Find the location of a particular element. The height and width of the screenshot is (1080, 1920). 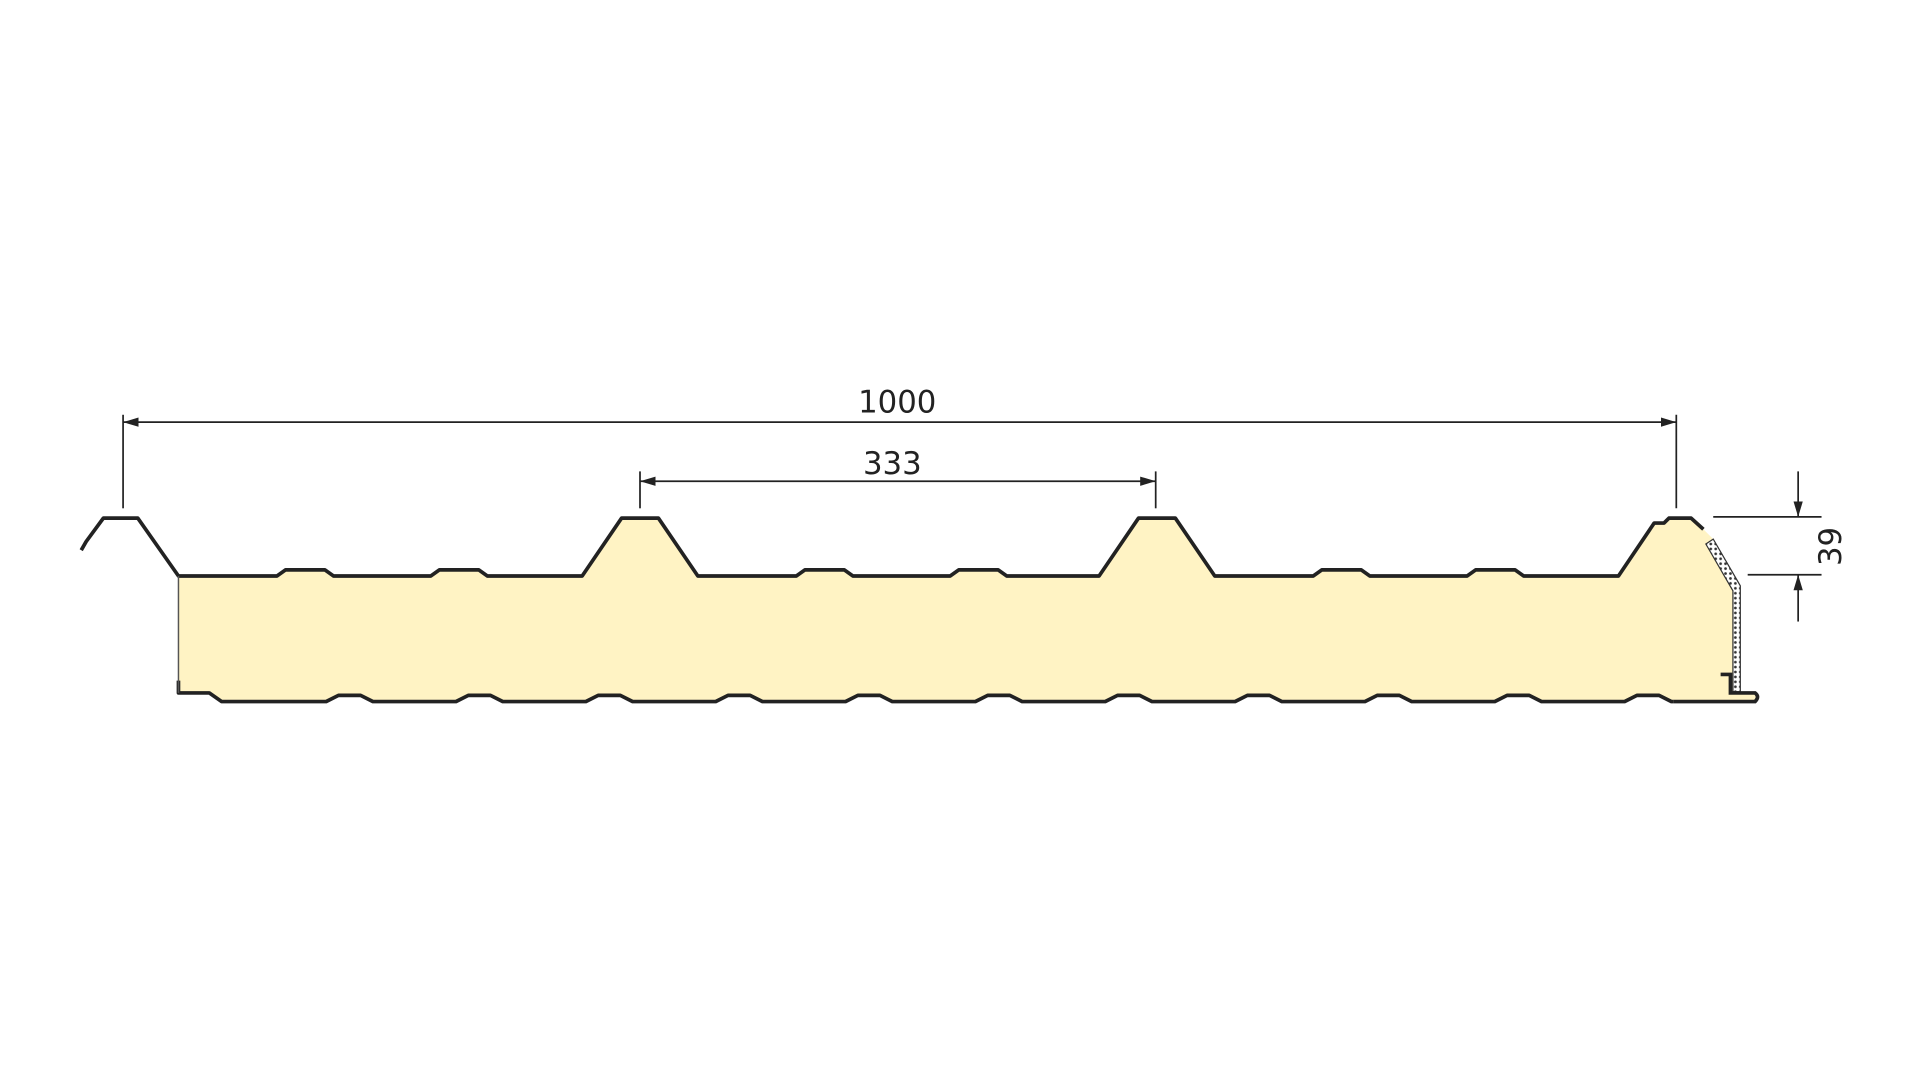

dimension-total-width: 1000 is located at coordinates (900, 446).